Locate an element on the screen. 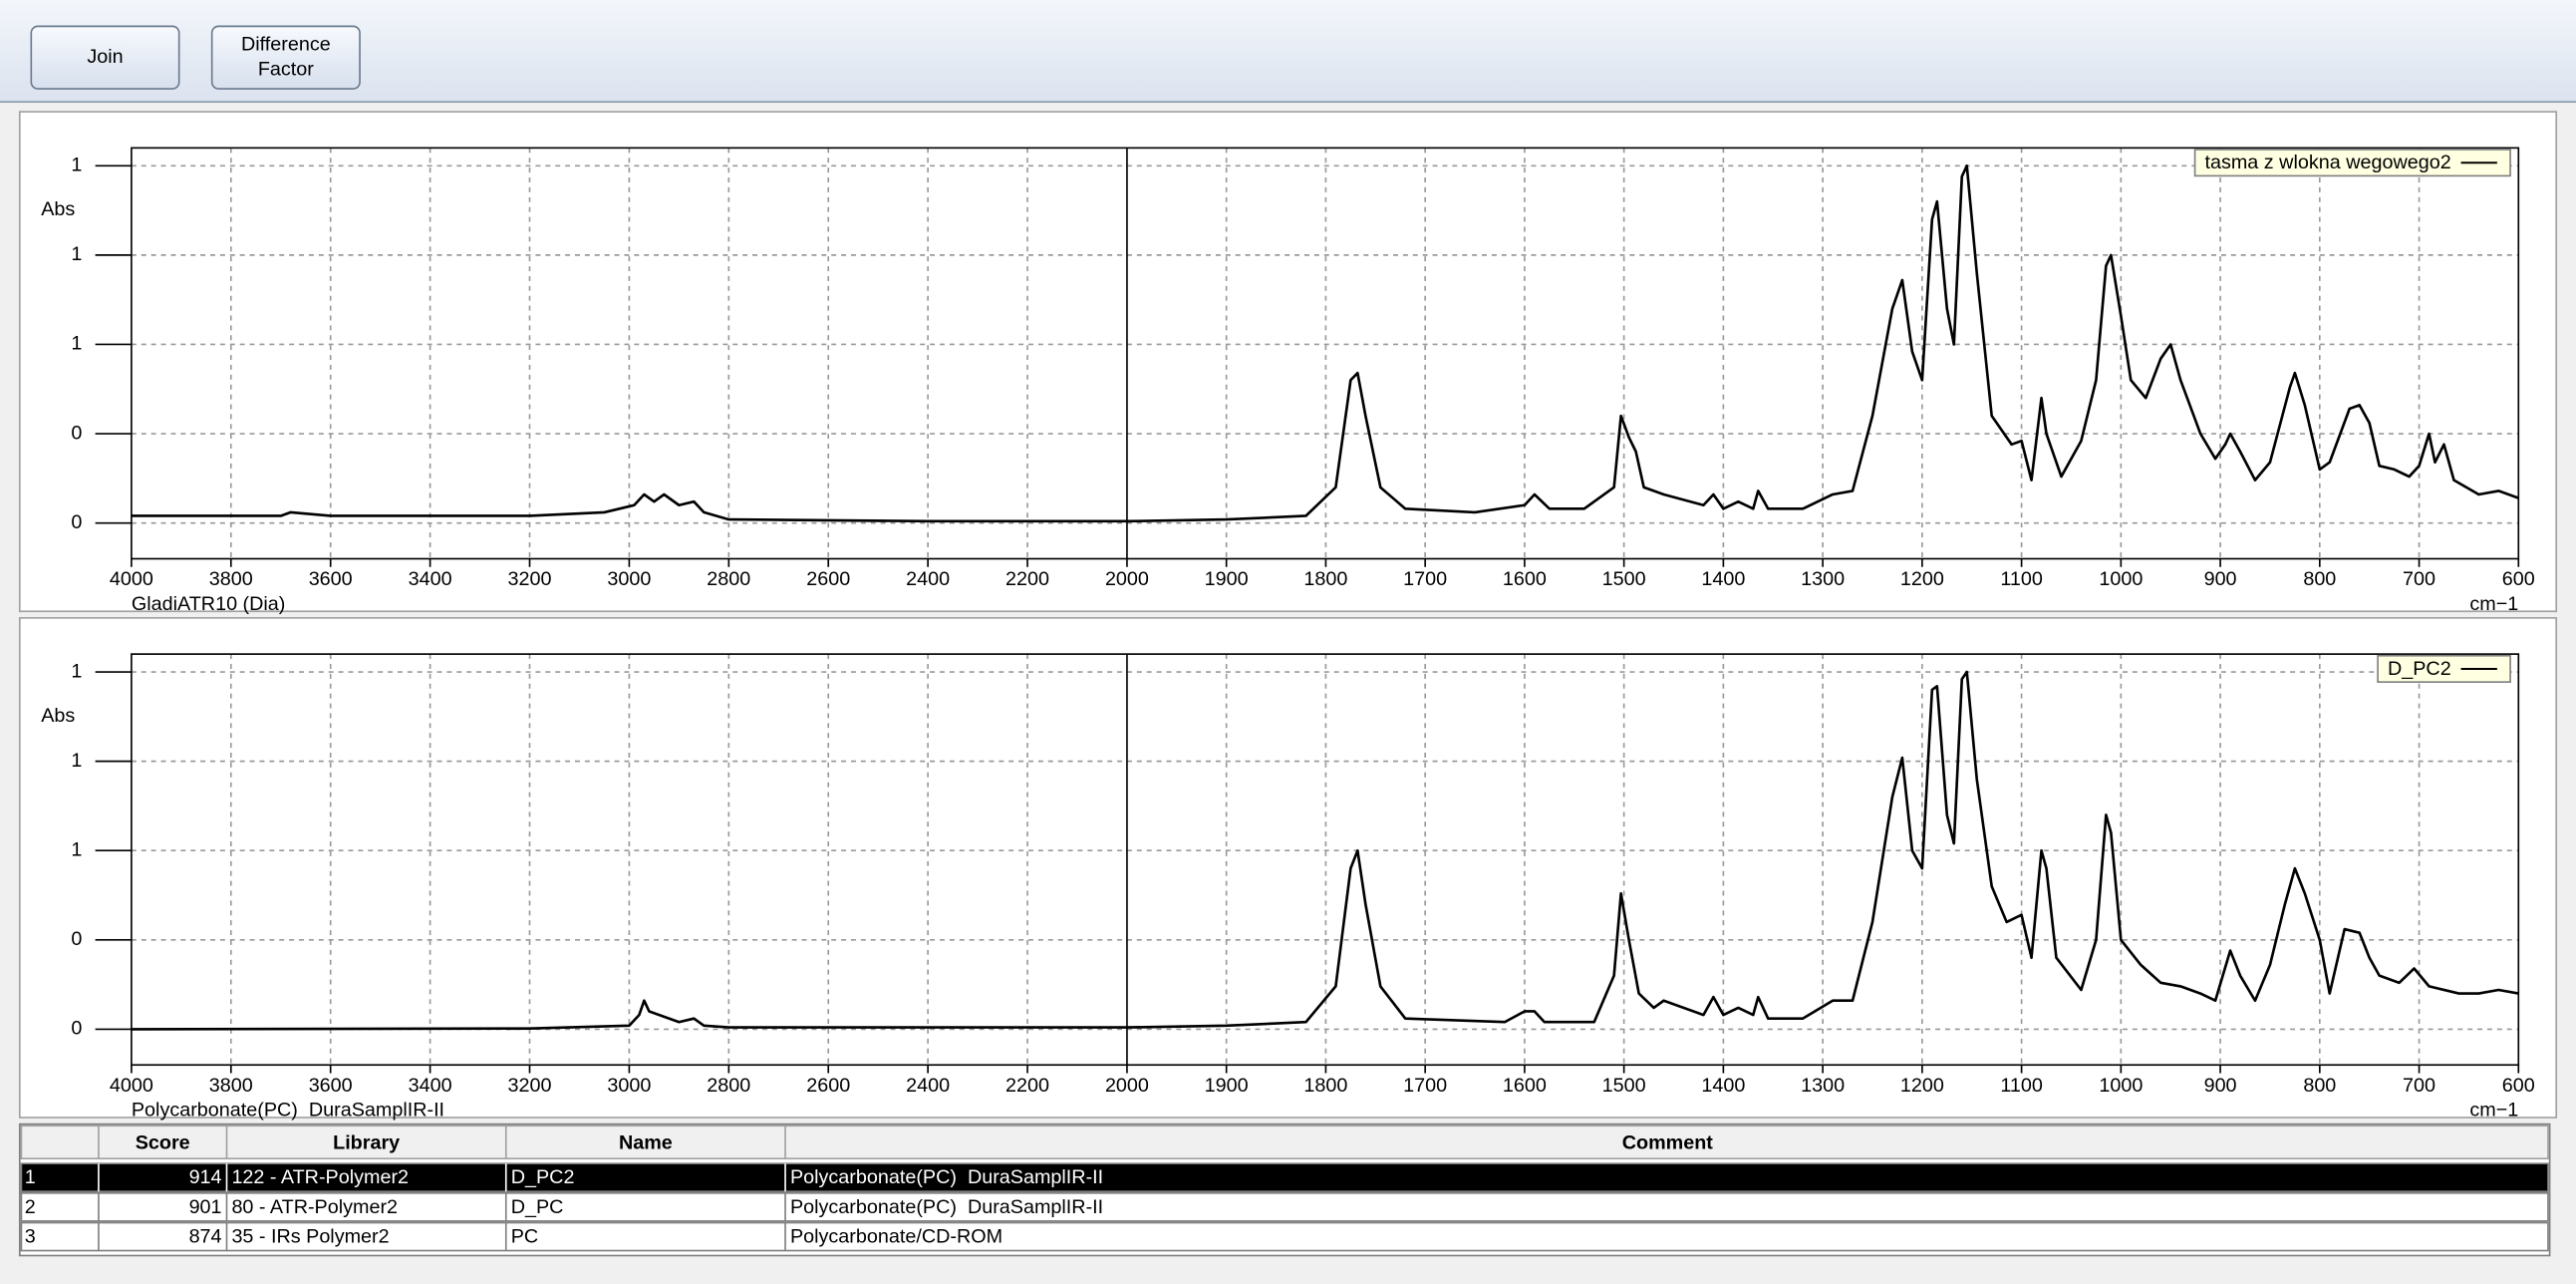 The width and height of the screenshot is (2576, 1284). table-cell: D_PC2 is located at coordinates (543, 1177).